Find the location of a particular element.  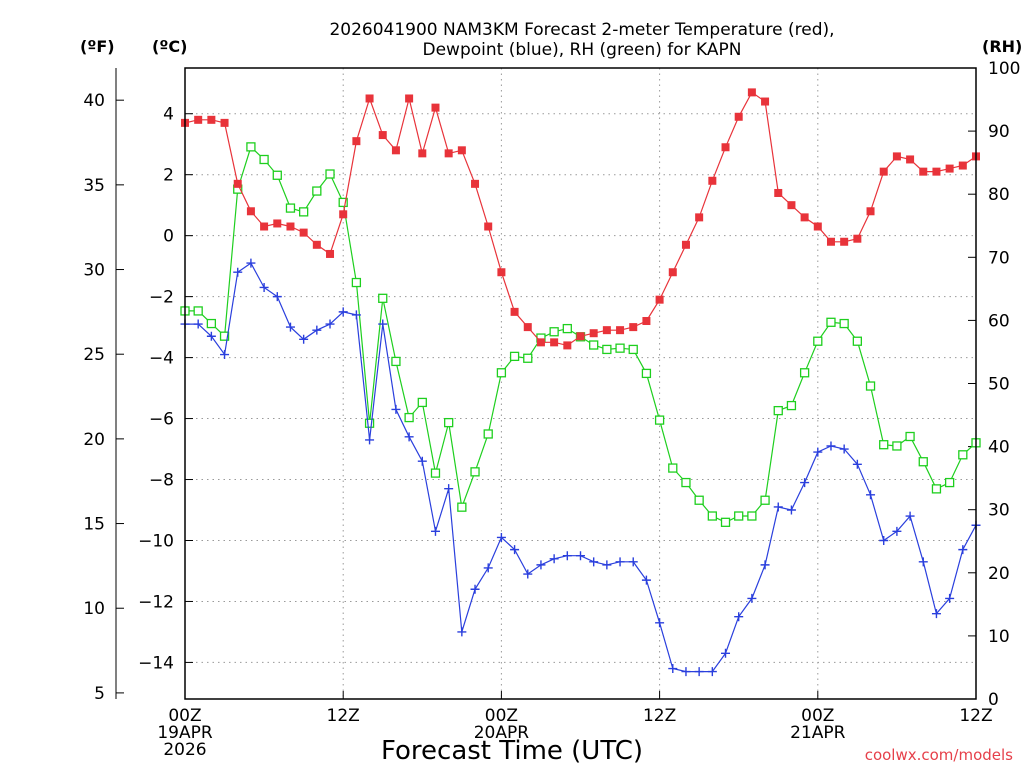

rh-tick-label: 10 is located at coordinates (999, 637).